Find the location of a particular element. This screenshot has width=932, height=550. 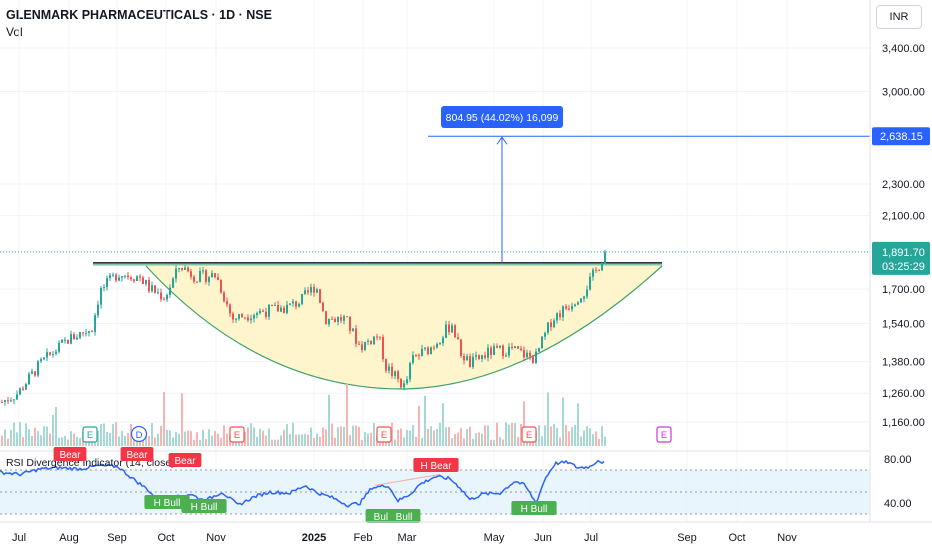

rsi-signal-label: Bear is located at coordinates (185, 461).